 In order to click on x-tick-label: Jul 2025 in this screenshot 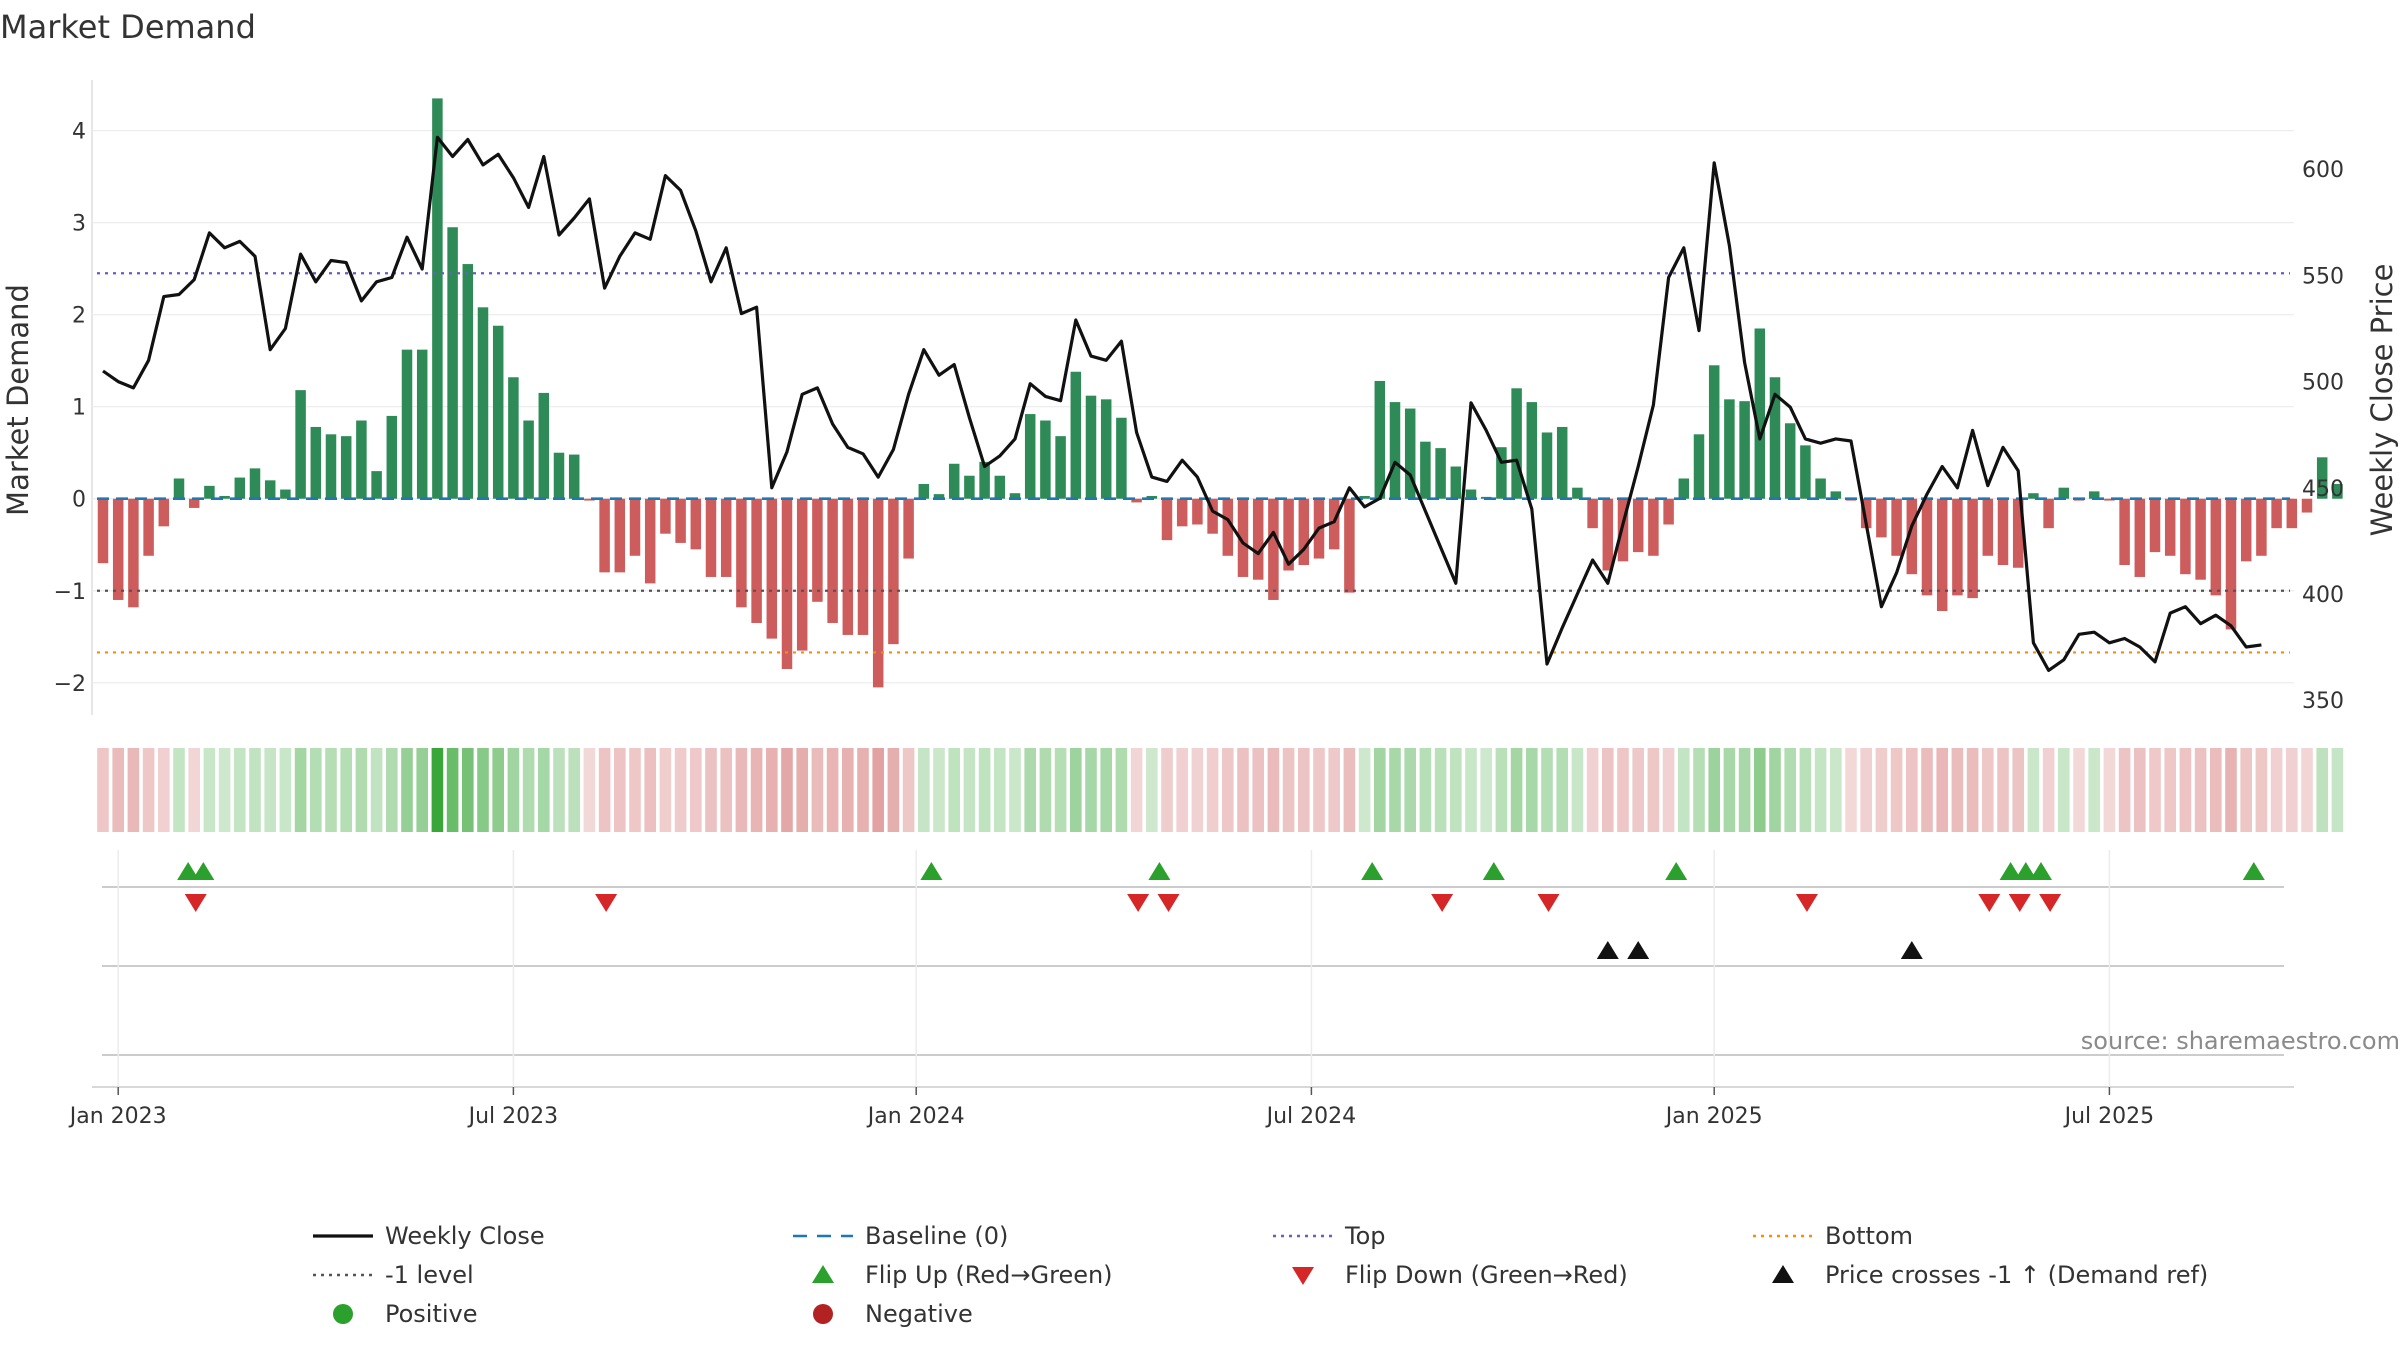, I will do `click(2109, 1116)`.